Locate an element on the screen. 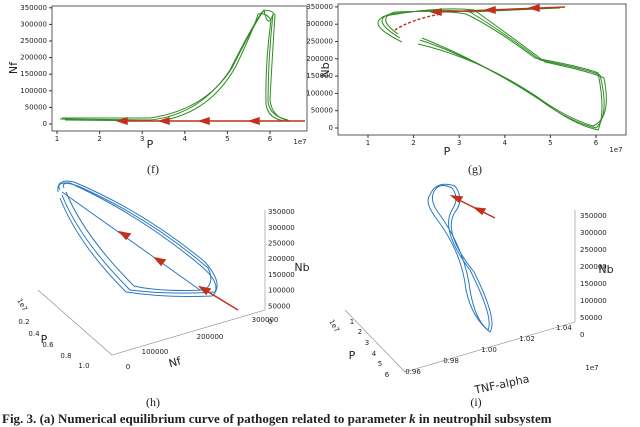 This screenshot has width=640, height=427. y-axis-label: Nb is located at coordinates (325, 69).